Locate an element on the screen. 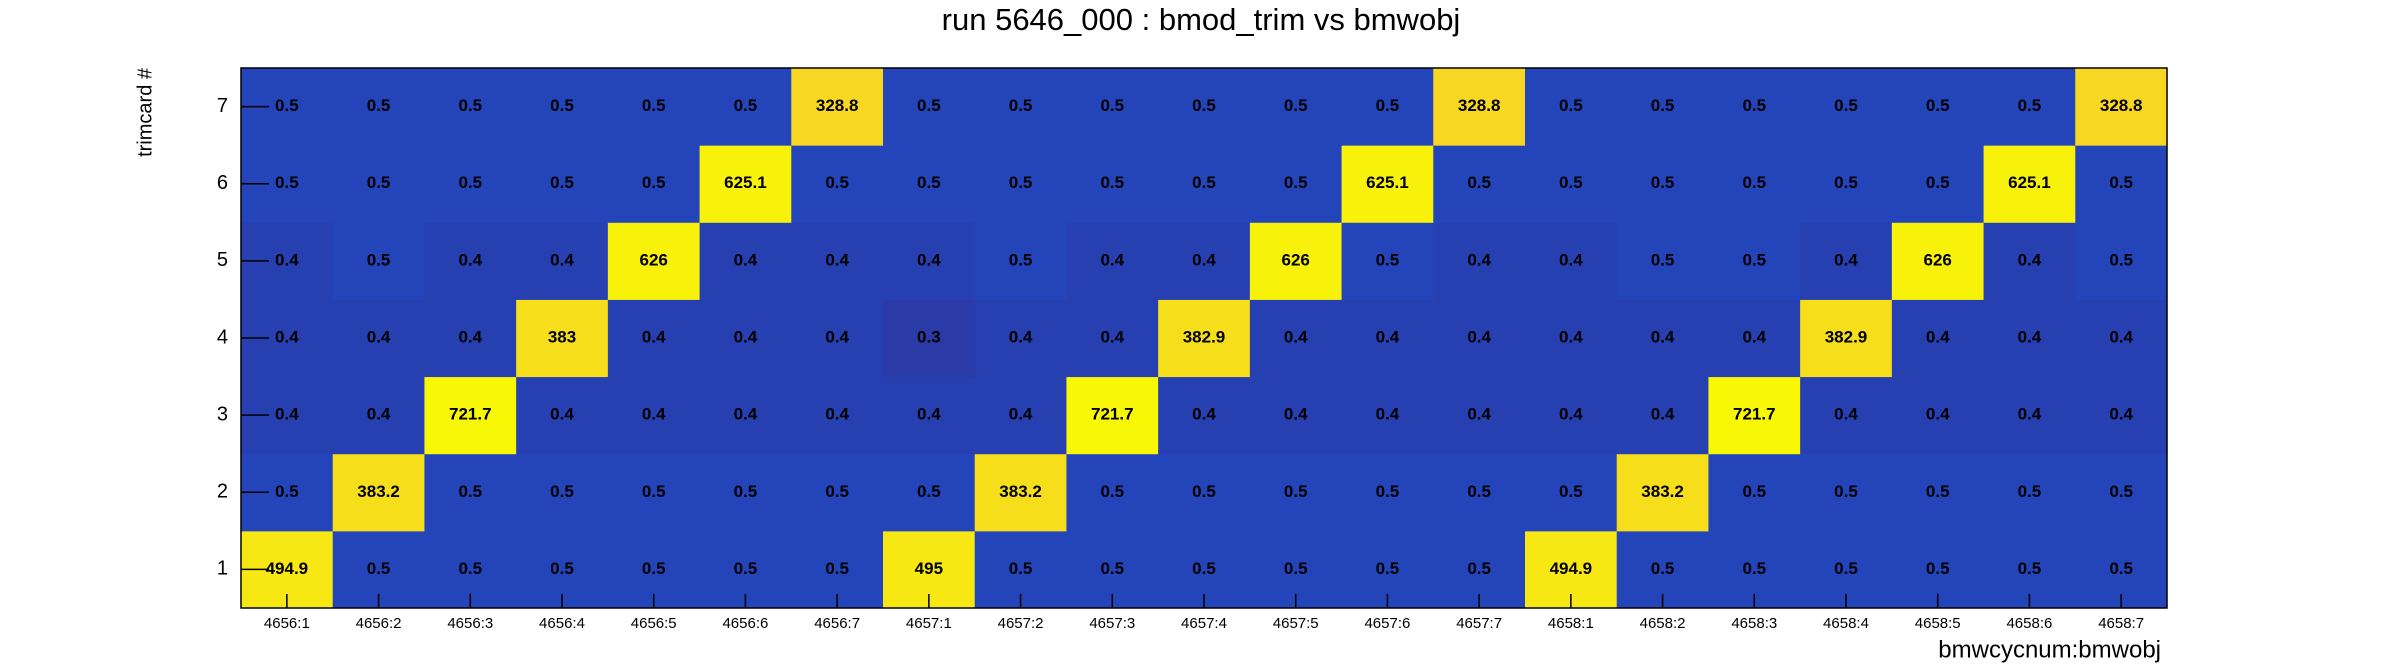 The image size is (2396, 672). x-tick-label: 4656:3 is located at coordinates (470, 623).